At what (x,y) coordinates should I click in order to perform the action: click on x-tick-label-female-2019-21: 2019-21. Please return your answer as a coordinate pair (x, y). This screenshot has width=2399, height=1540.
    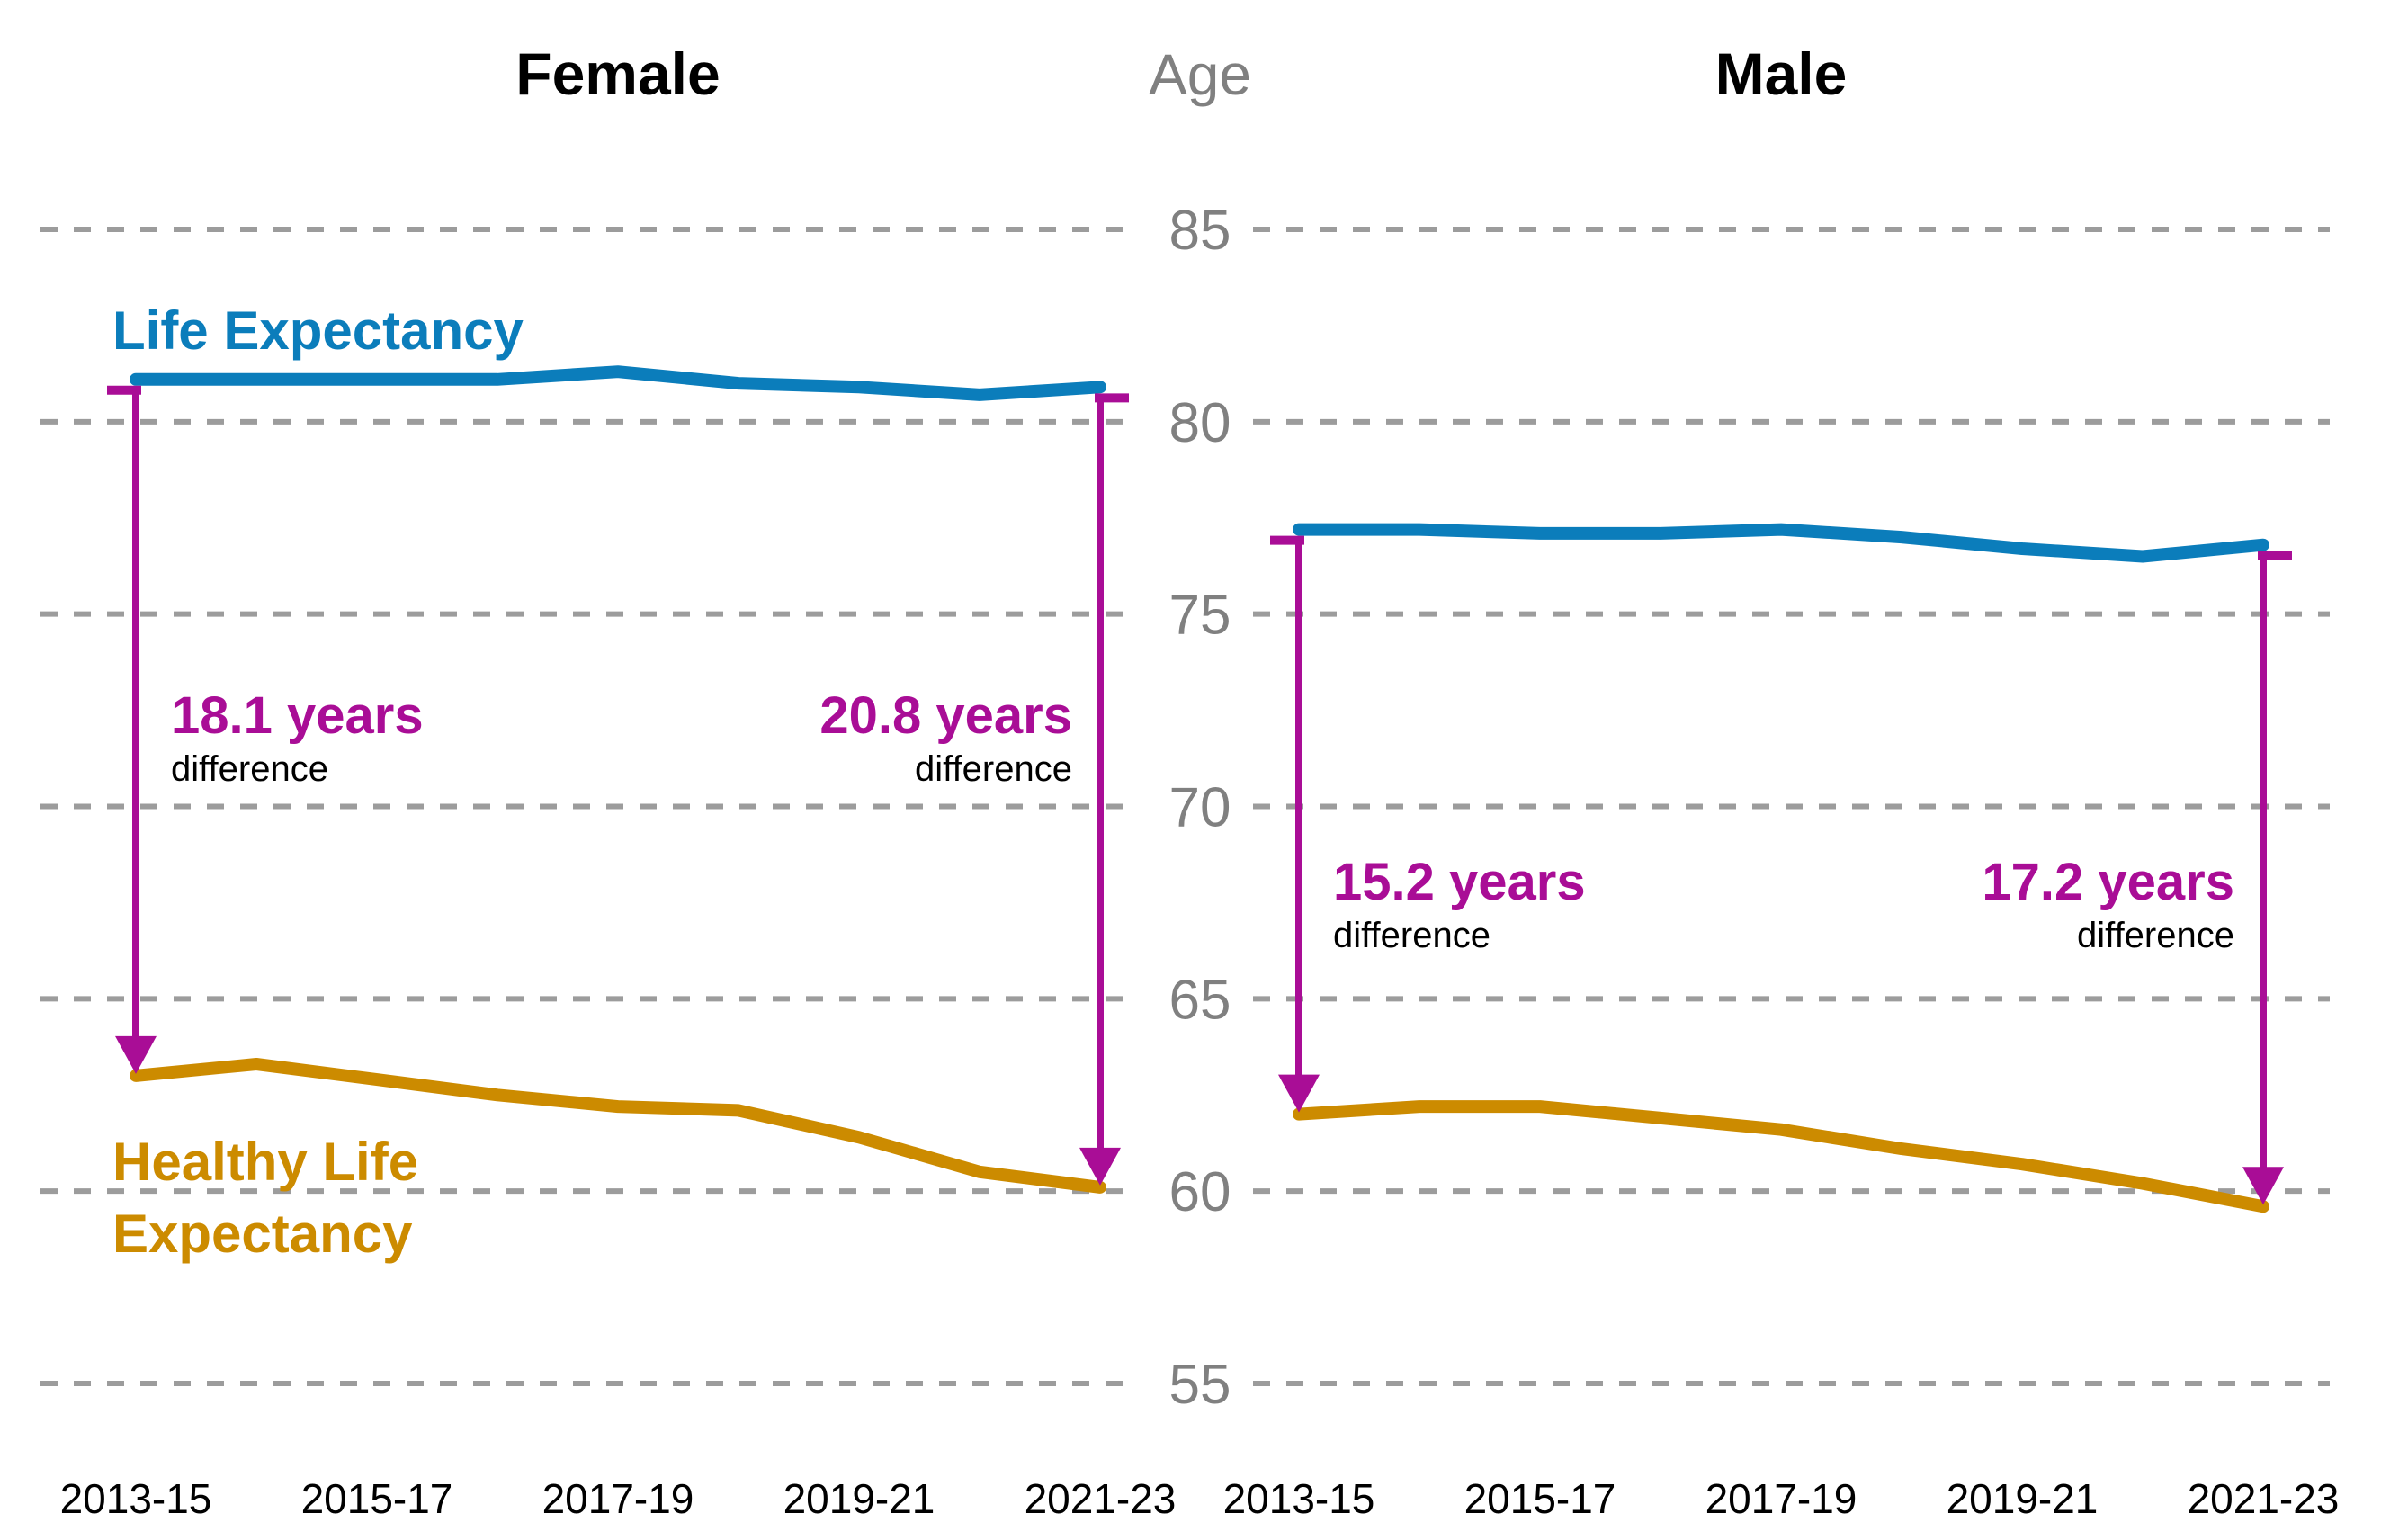
    Looking at the image, I should click on (859, 1498).